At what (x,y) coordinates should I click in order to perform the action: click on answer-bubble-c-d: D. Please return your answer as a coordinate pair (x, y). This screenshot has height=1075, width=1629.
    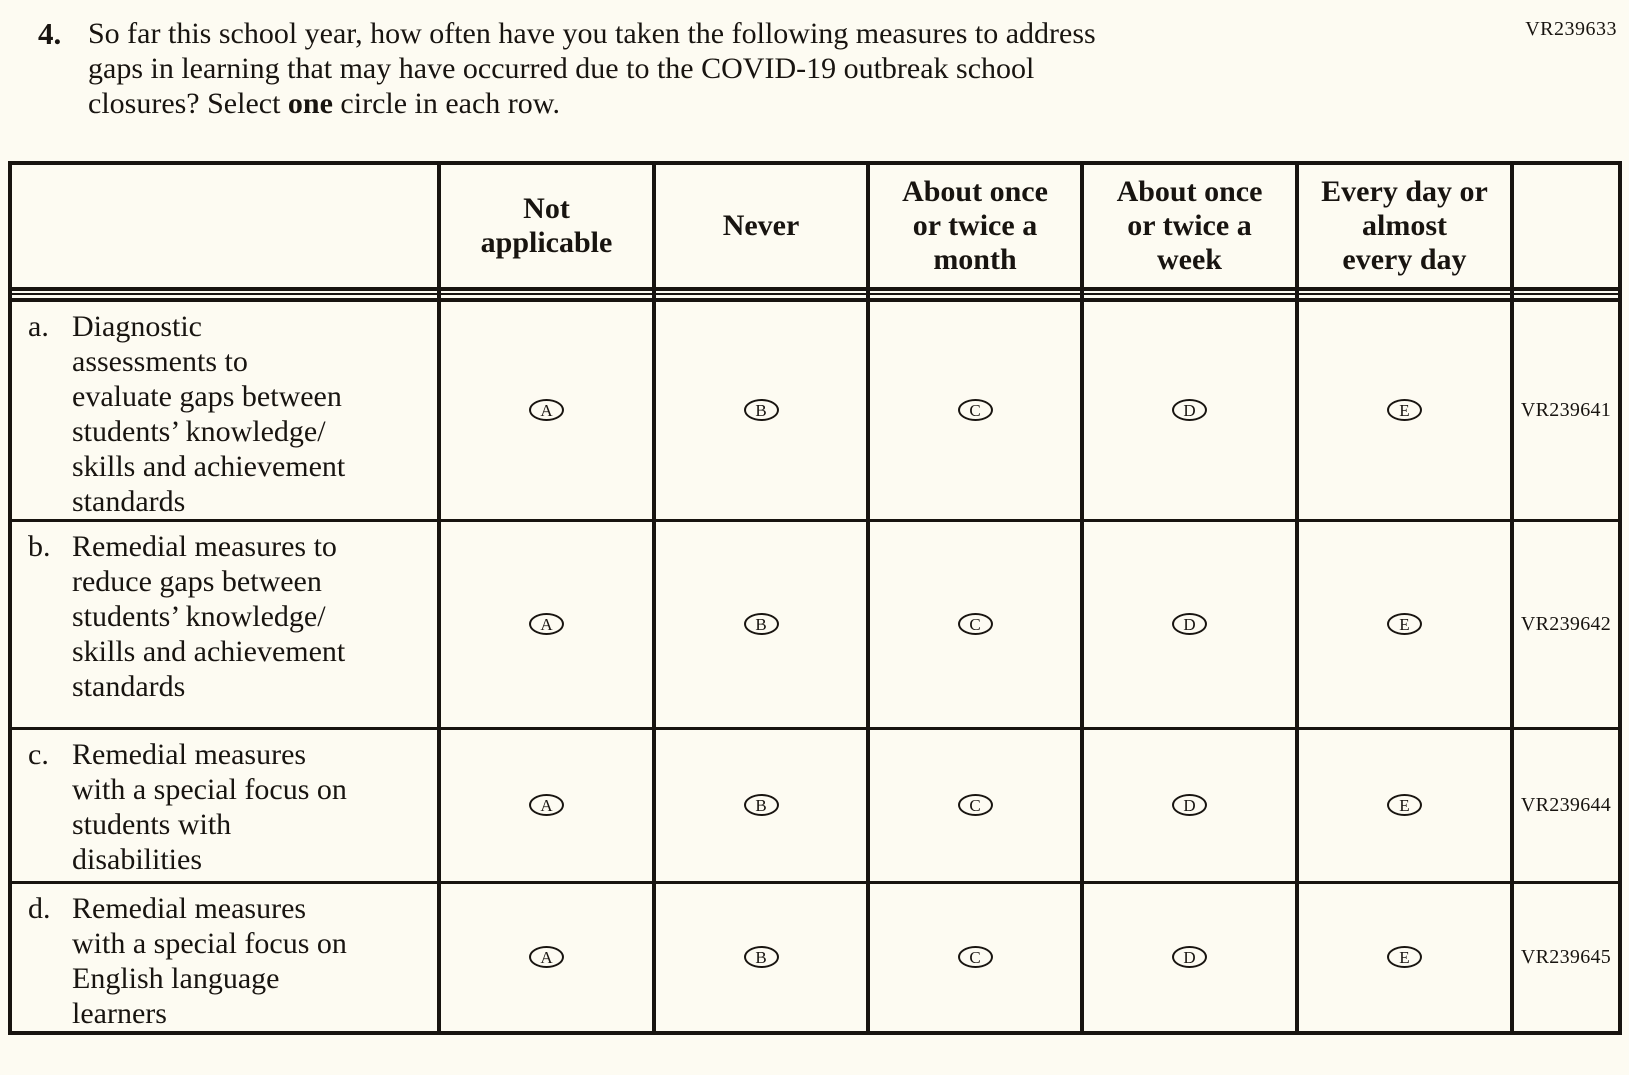
    Looking at the image, I should click on (1189, 805).